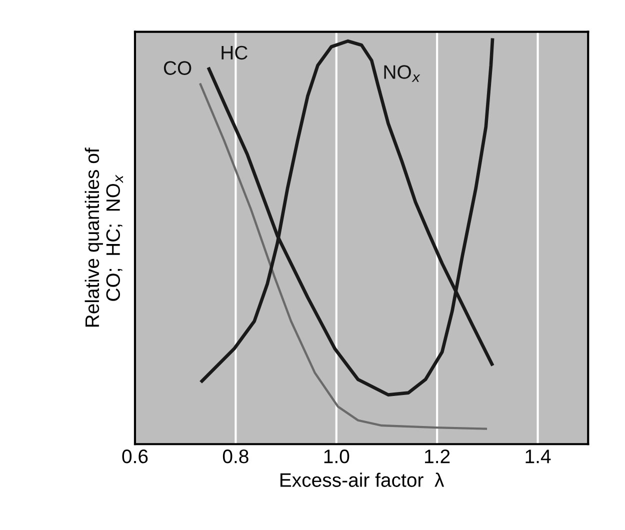  I want to click on series-label: CO, so click(178, 68).